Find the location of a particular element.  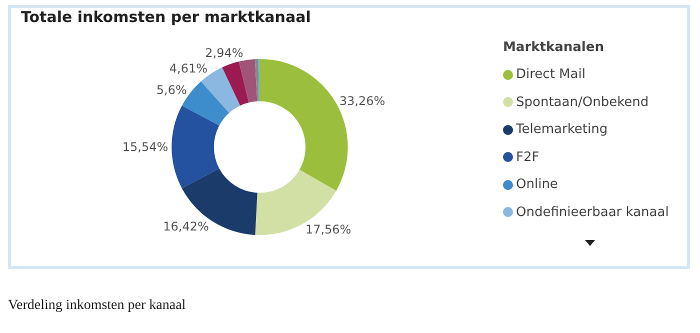

data-label: 4,61% is located at coordinates (188, 69).